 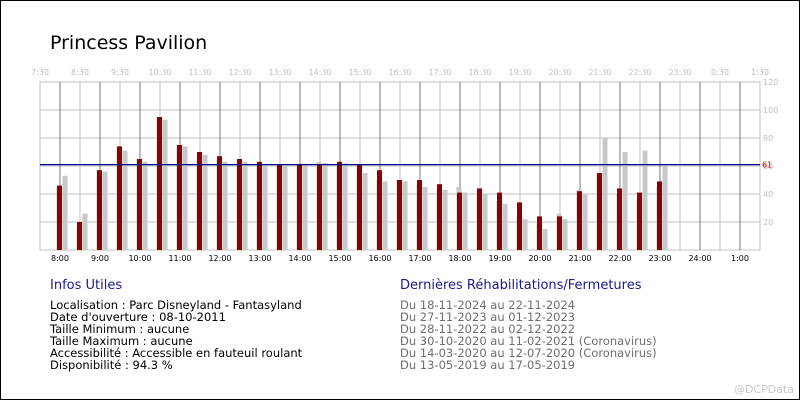 What do you see at coordinates (770, 110) in the screenshot?
I see `y-tick-label: 100` at bounding box center [770, 110].